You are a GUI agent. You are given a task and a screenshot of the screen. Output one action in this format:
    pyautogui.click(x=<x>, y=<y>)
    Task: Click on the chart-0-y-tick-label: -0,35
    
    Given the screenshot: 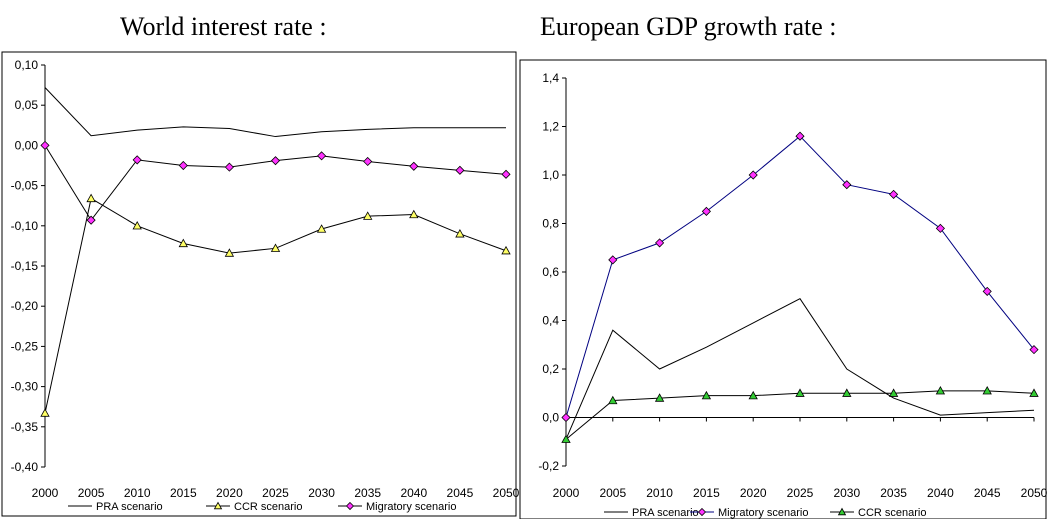 What is the action you would take?
    pyautogui.click(x=25, y=427)
    